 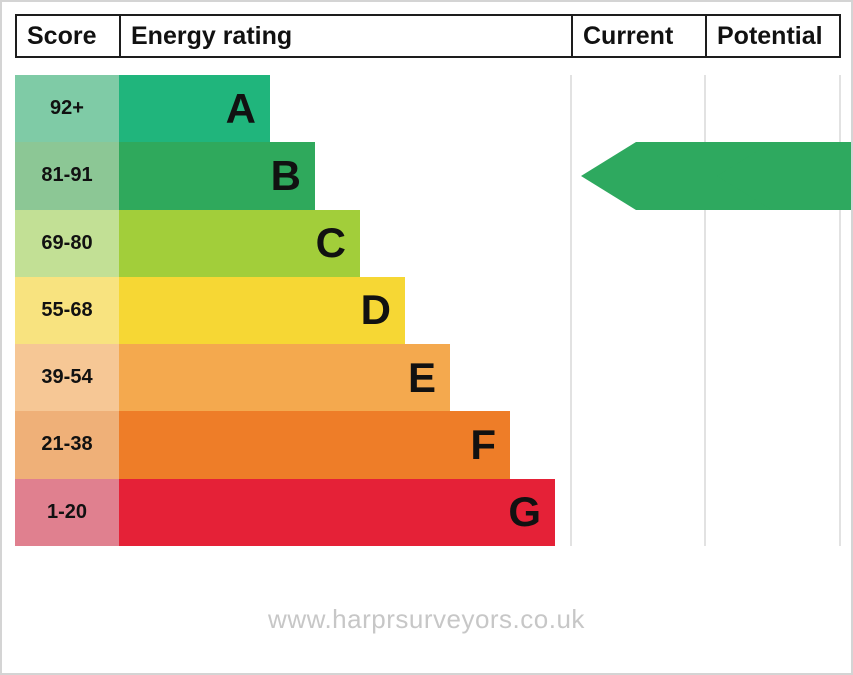 I want to click on header-potential: Potential, so click(x=772, y=36).